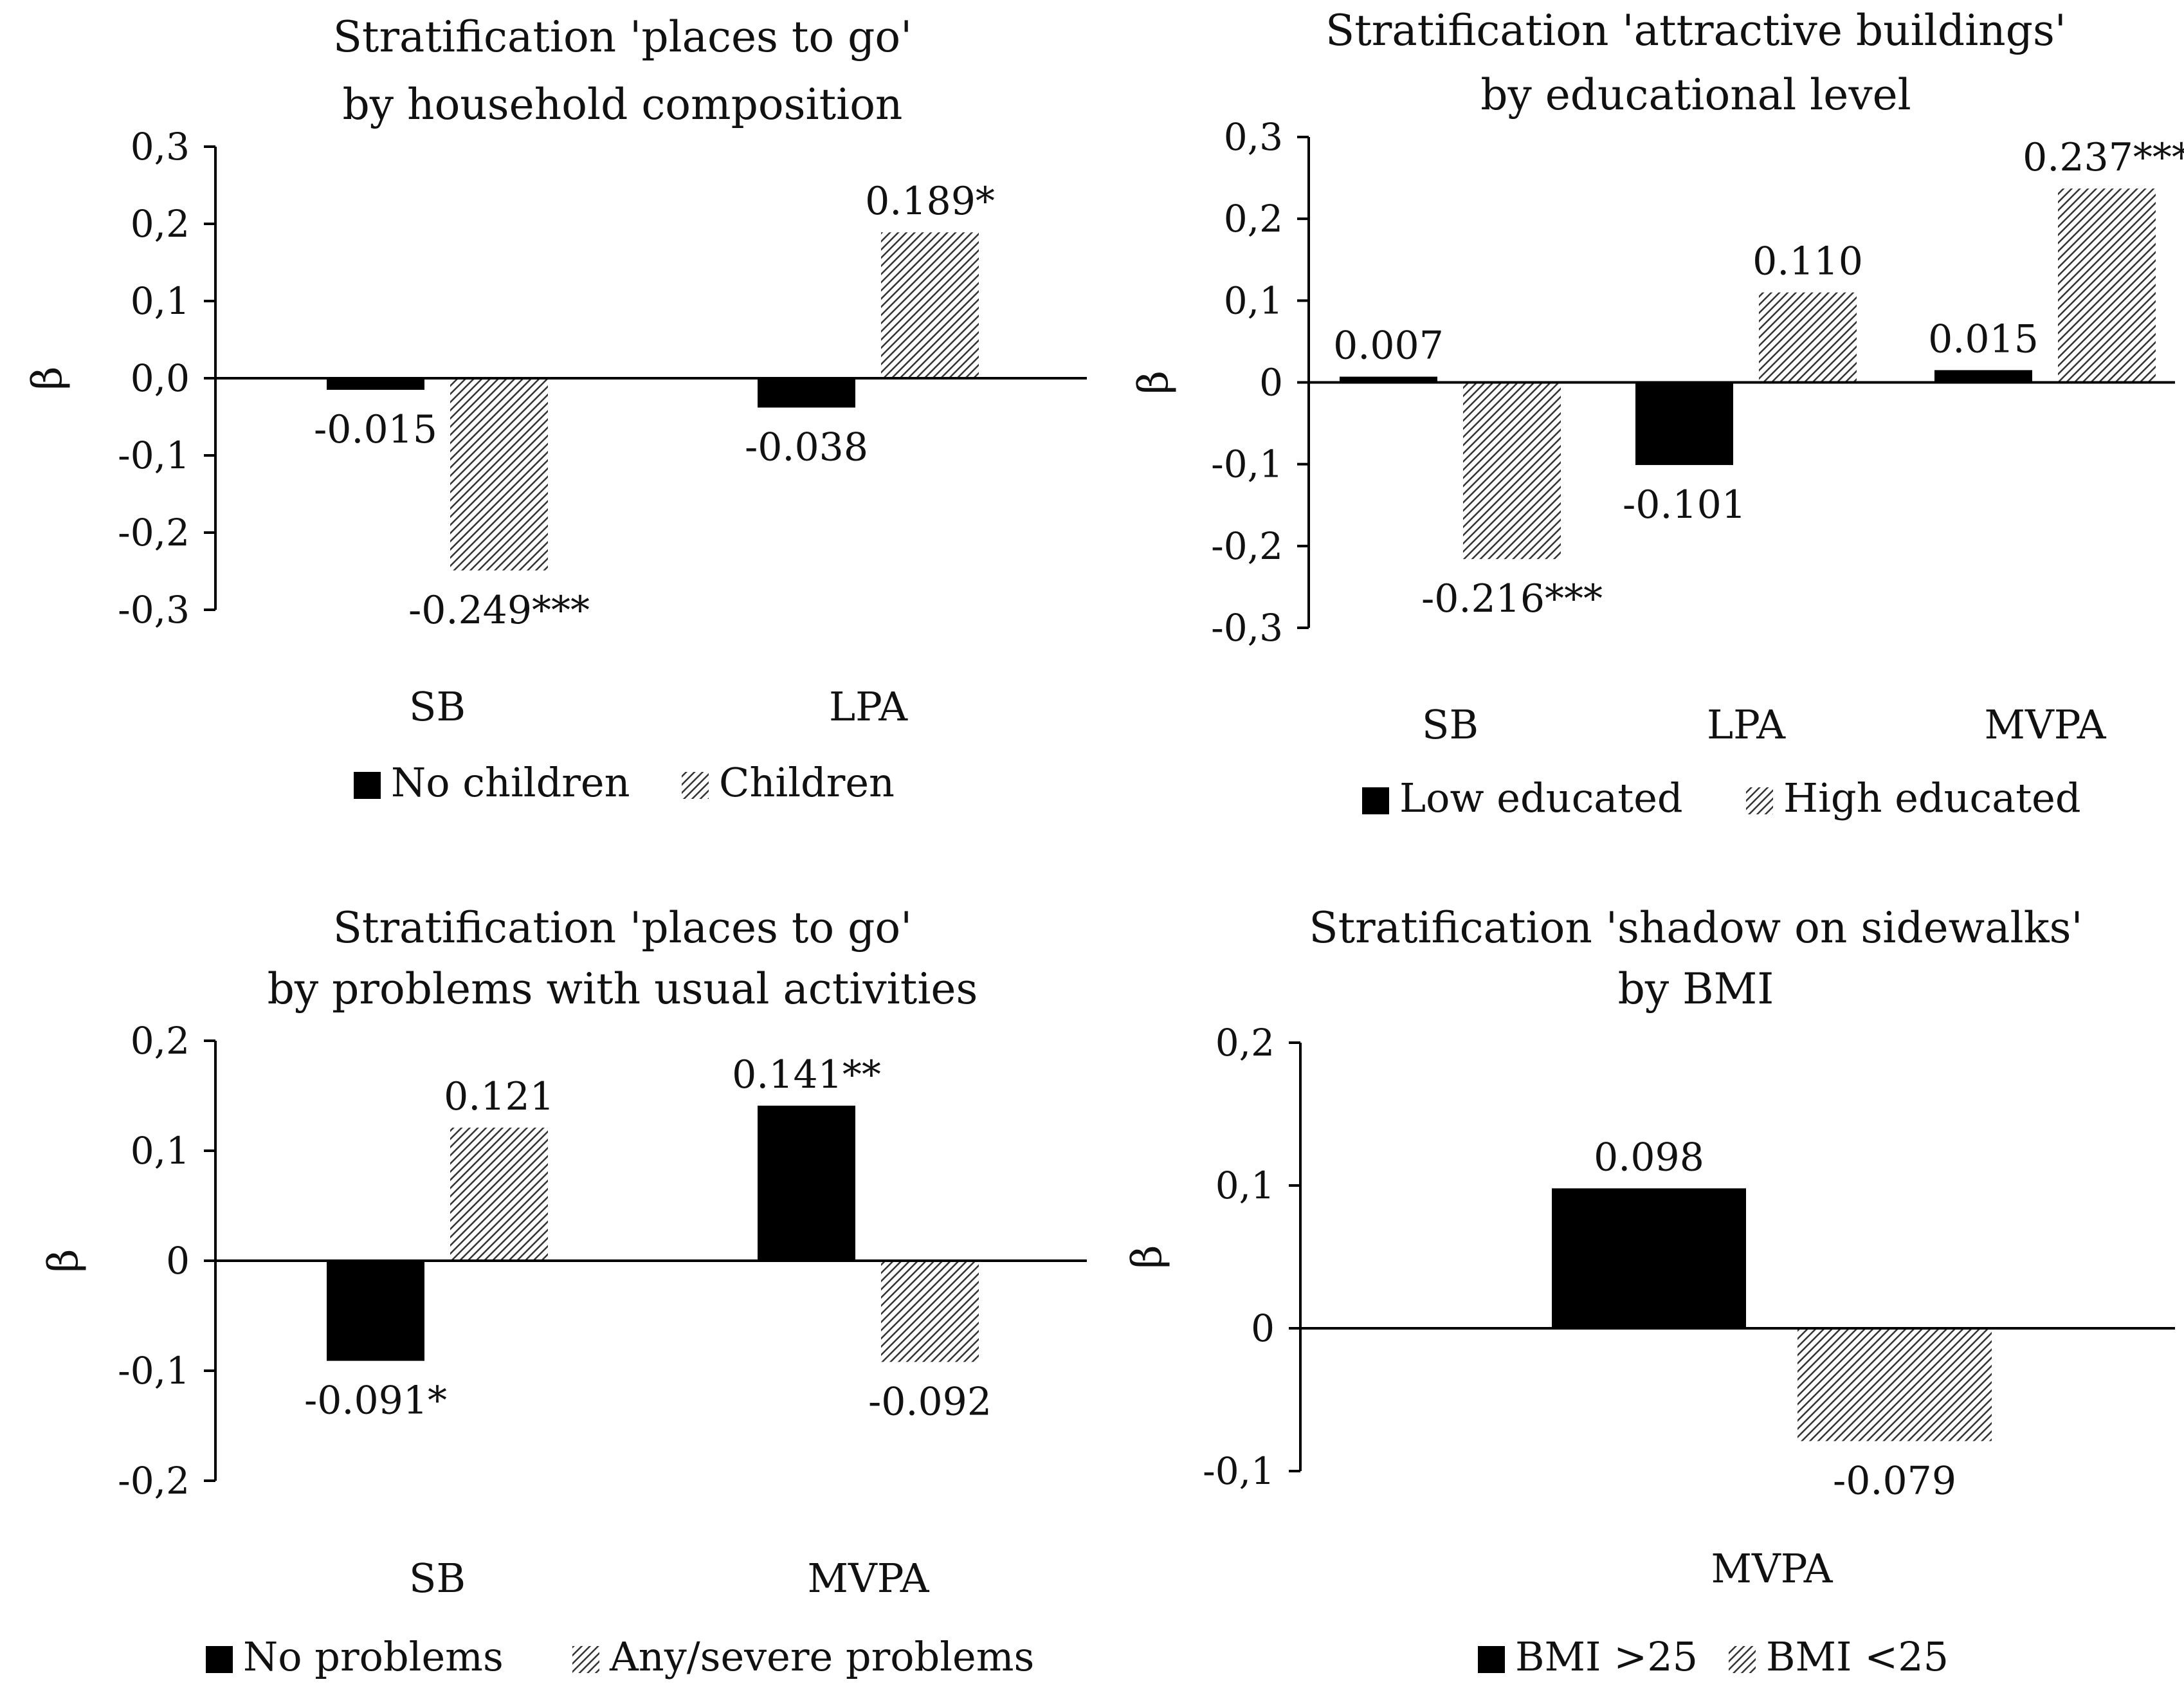 The width and height of the screenshot is (2184, 1693). Describe the element at coordinates (821, 1656) in the screenshot. I see `legend-label: Any/severe problems` at that location.